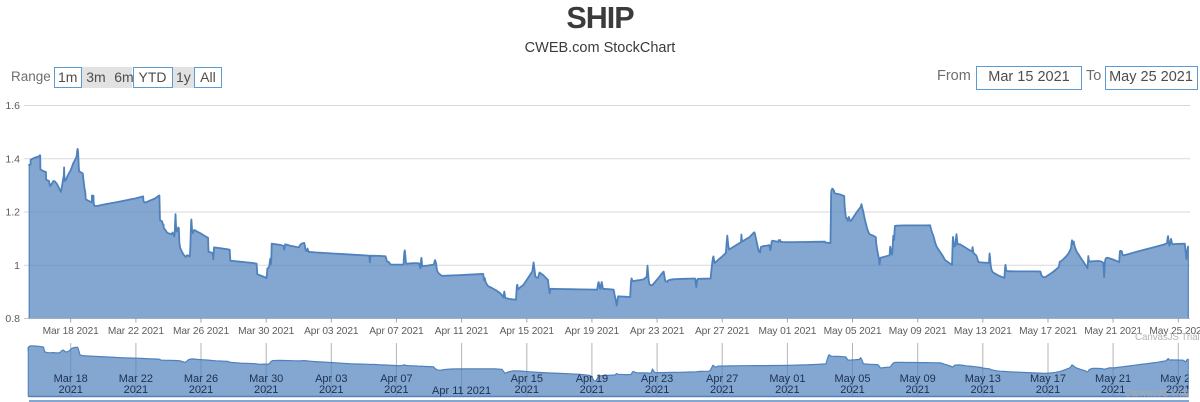 This screenshot has height=402, width=1200. I want to click on svg-text: Apr 15, so click(527, 379).